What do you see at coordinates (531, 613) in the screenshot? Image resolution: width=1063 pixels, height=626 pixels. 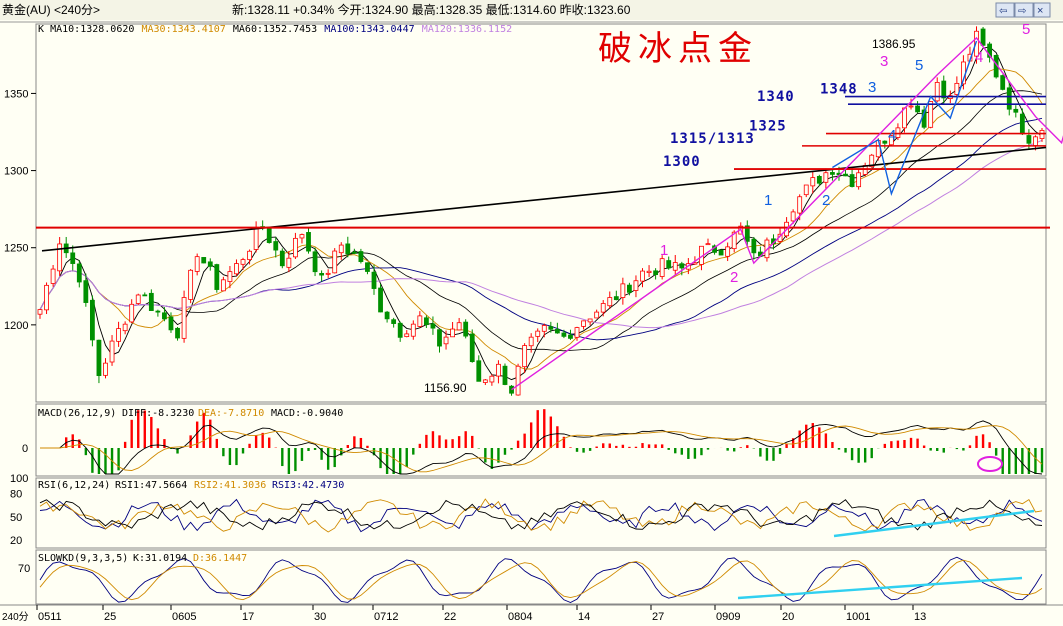 I see `time-axis: 0511 25 0605 17 30 0712 22 0804 14 27 0909 20 1001 13` at bounding box center [531, 613].